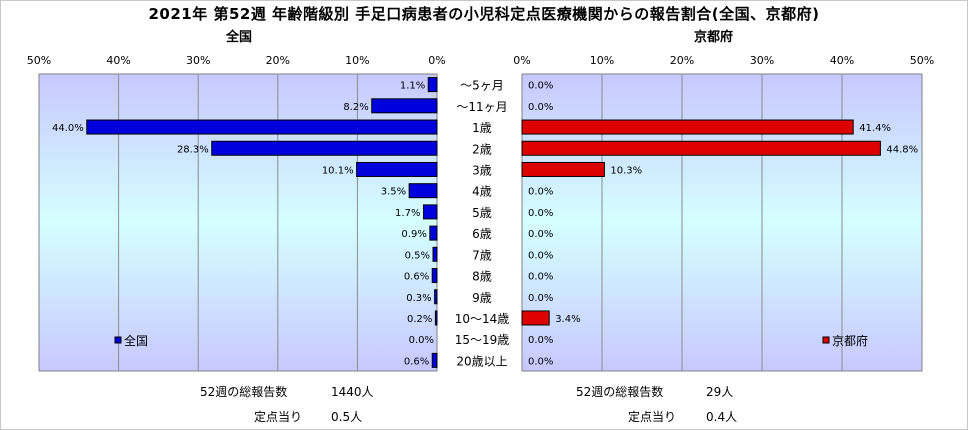 This screenshot has height=430, width=968. Describe the element at coordinates (436, 60) in the screenshot. I see `national-x-tick-label: 0%` at that location.